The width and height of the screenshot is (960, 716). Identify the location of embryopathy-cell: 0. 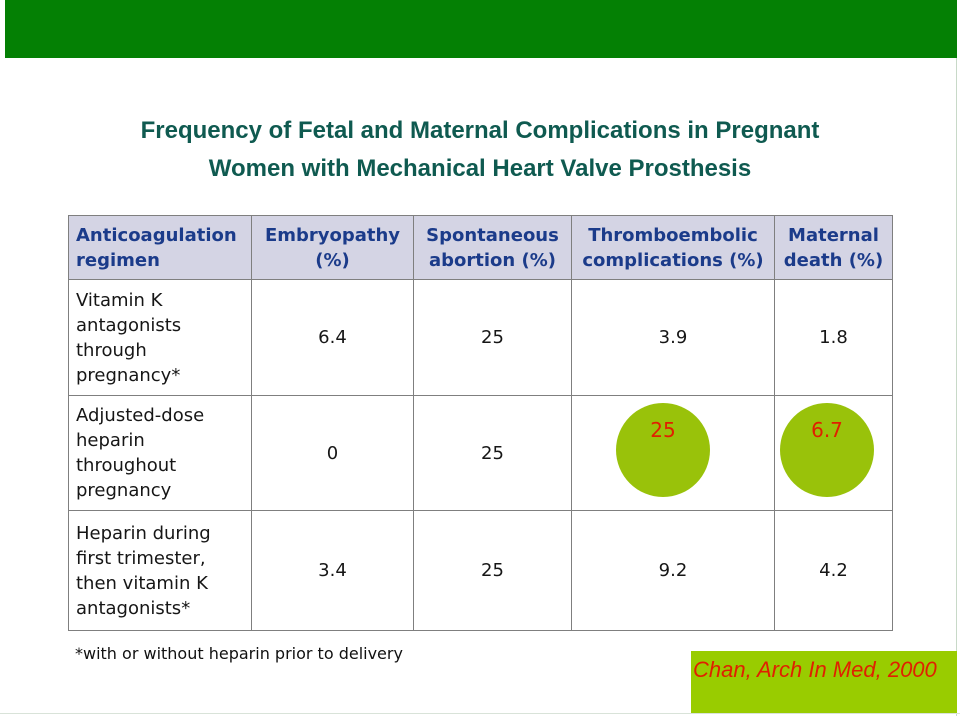
(332, 453).